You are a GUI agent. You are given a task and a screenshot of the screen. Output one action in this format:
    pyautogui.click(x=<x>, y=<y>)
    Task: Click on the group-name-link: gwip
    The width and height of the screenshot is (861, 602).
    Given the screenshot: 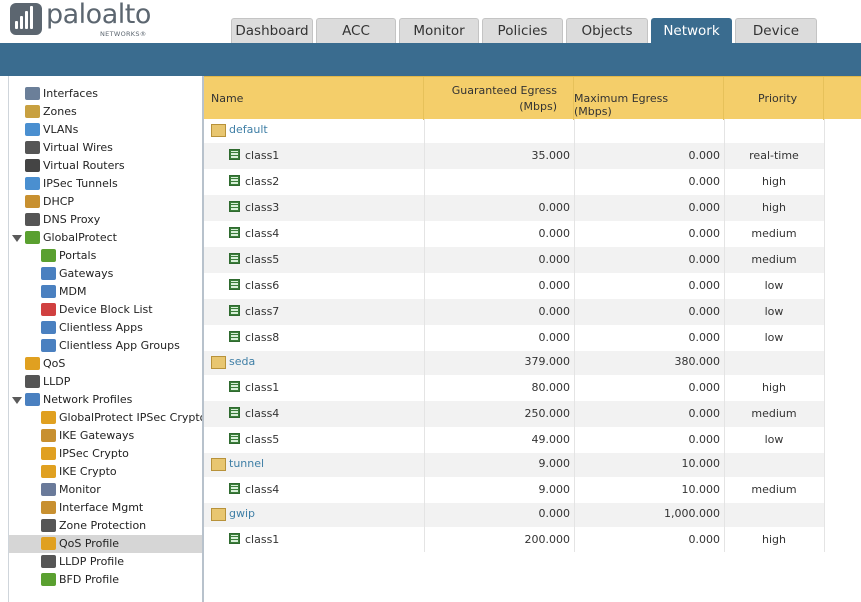 What is the action you would take?
    pyautogui.click(x=242, y=513)
    